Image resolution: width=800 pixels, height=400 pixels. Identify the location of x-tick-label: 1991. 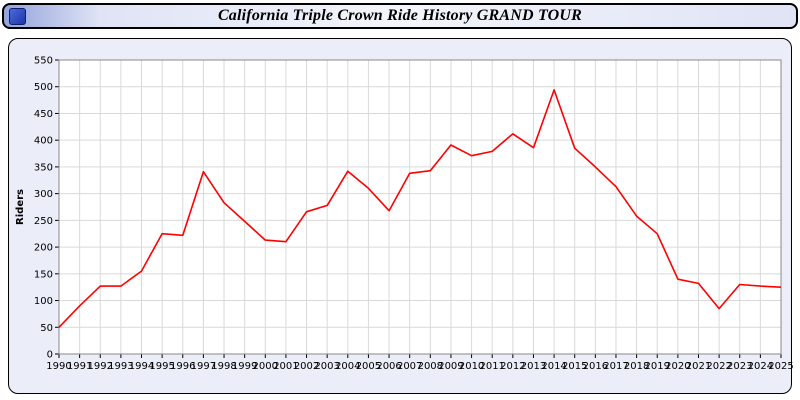
(79, 366).